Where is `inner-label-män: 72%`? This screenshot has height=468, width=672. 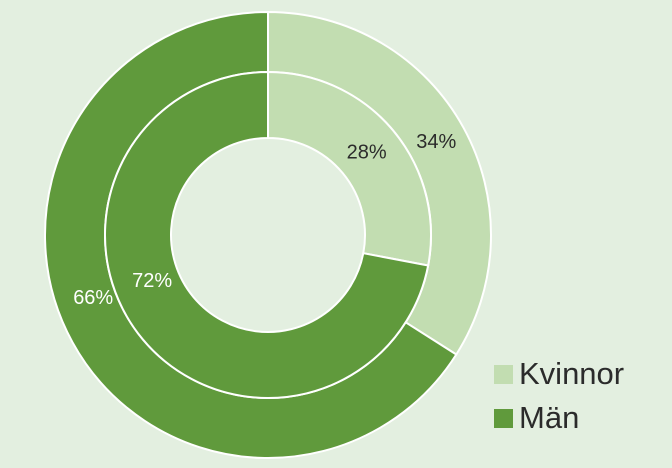 inner-label-män: 72% is located at coordinates (152, 281).